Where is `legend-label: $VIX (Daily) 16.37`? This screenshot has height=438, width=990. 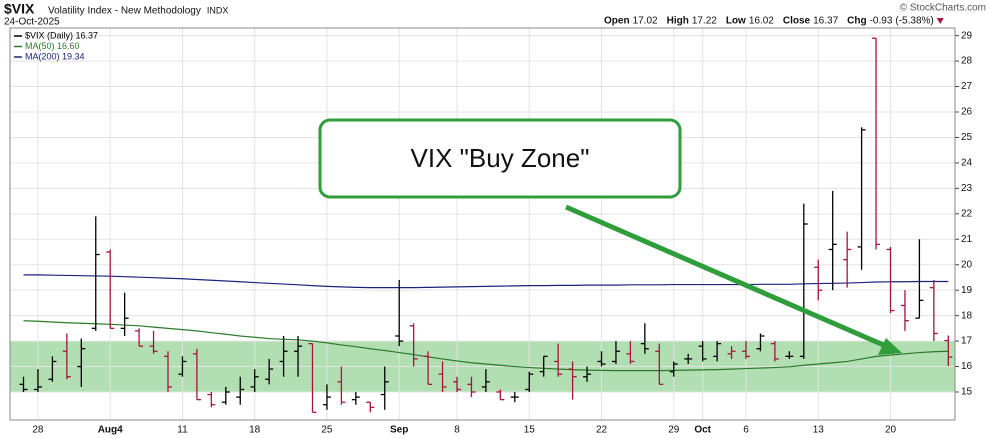
legend-label: $VIX (Daily) 16.37 is located at coordinates (61, 35).